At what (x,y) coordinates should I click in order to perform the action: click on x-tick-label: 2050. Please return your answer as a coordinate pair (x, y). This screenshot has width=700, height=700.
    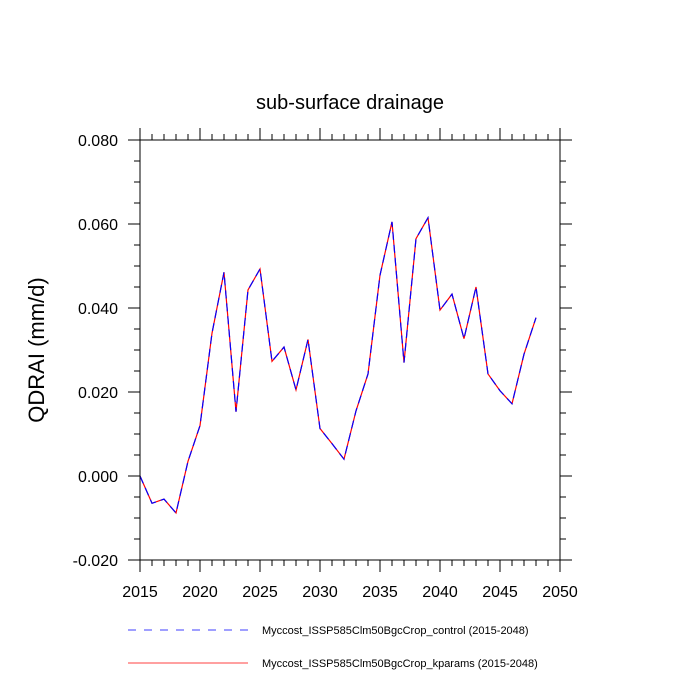
    Looking at the image, I should click on (560, 592).